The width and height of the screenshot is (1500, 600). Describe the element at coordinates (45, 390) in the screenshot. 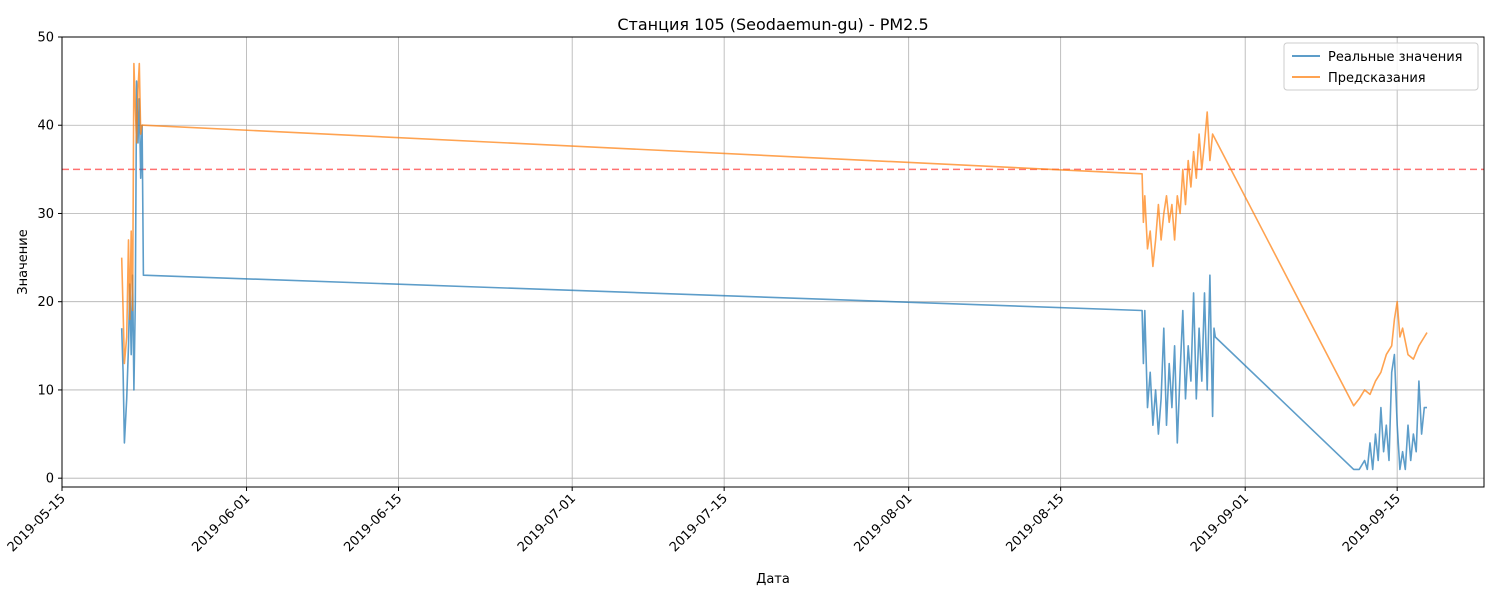

I see `y-tick-label: 10` at that location.